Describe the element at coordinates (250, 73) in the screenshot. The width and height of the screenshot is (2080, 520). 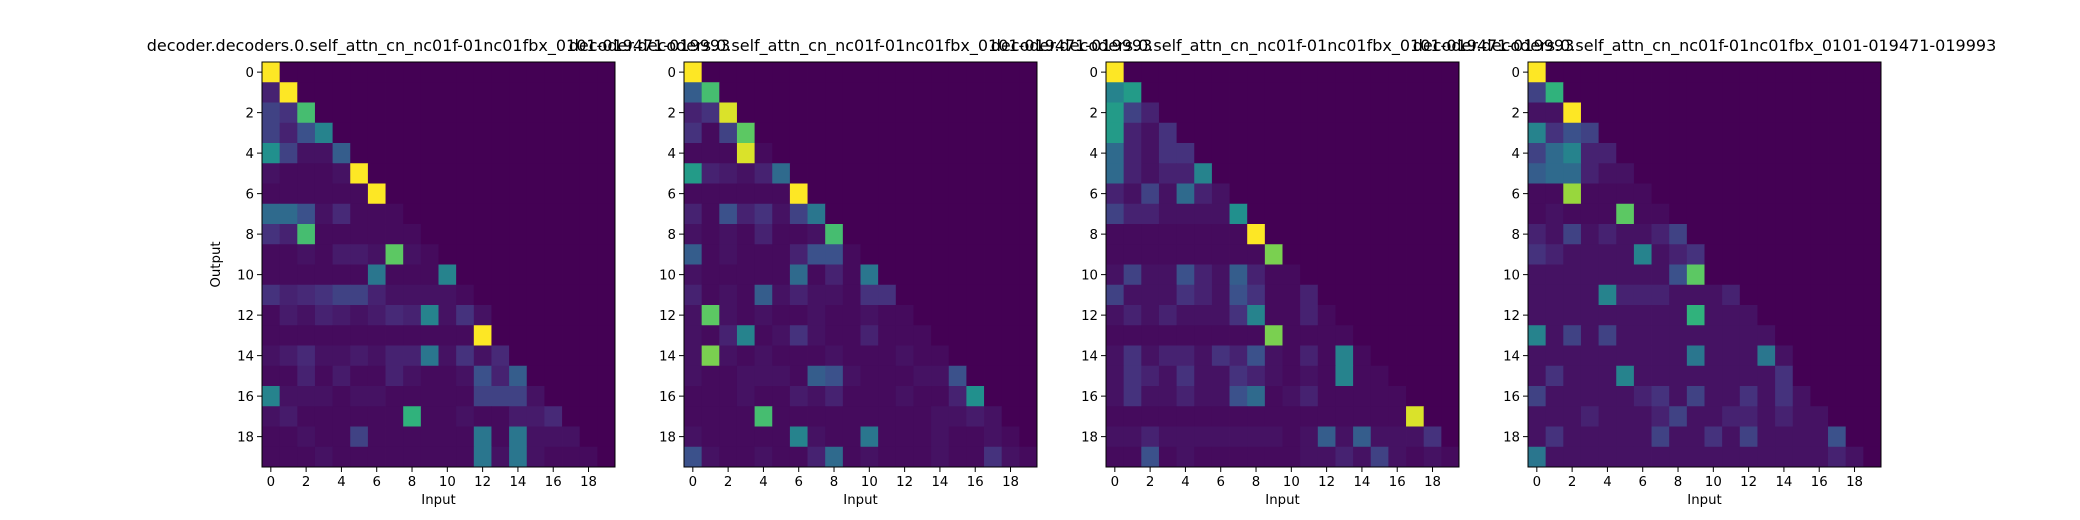
I see `y-tick-label: 0` at that location.